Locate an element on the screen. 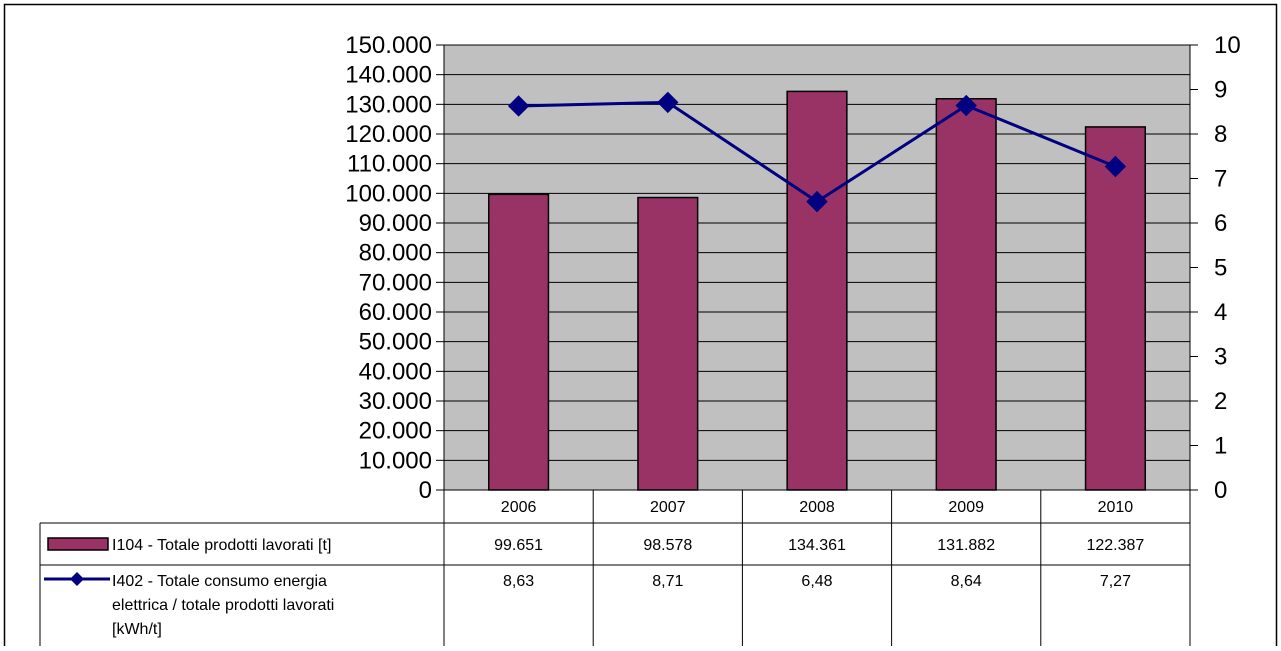  line-marker-2008 is located at coordinates (817, 201).